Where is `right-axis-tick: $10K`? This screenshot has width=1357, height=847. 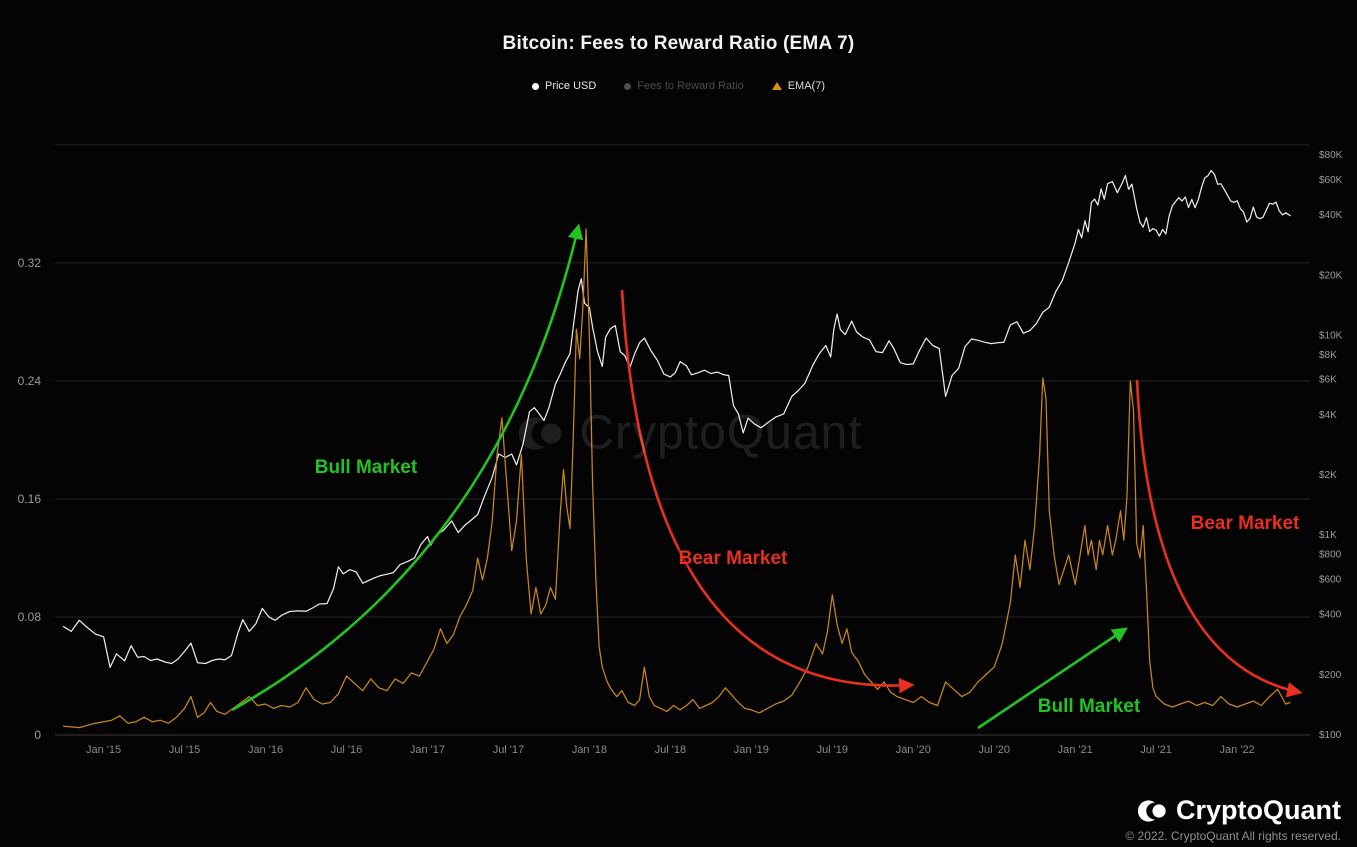 right-axis-tick: $10K is located at coordinates (1331, 335).